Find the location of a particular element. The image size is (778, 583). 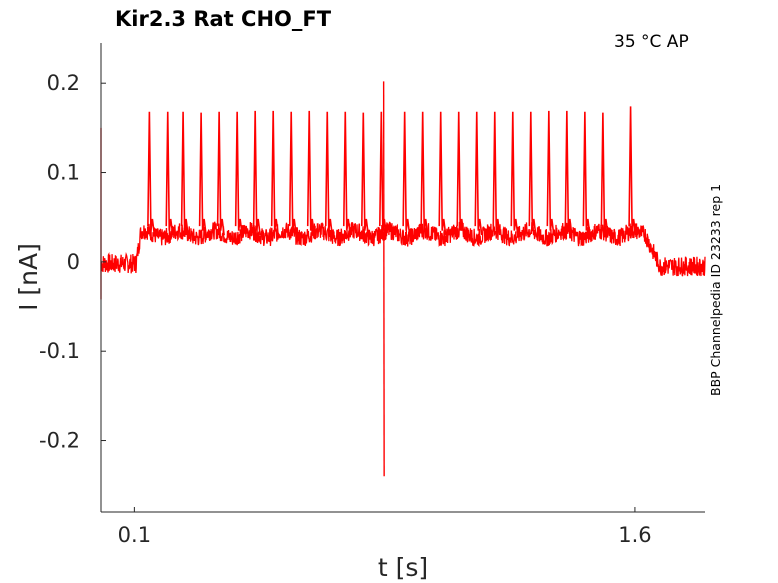

y-tick-label: 0 is located at coordinates (73, 262).